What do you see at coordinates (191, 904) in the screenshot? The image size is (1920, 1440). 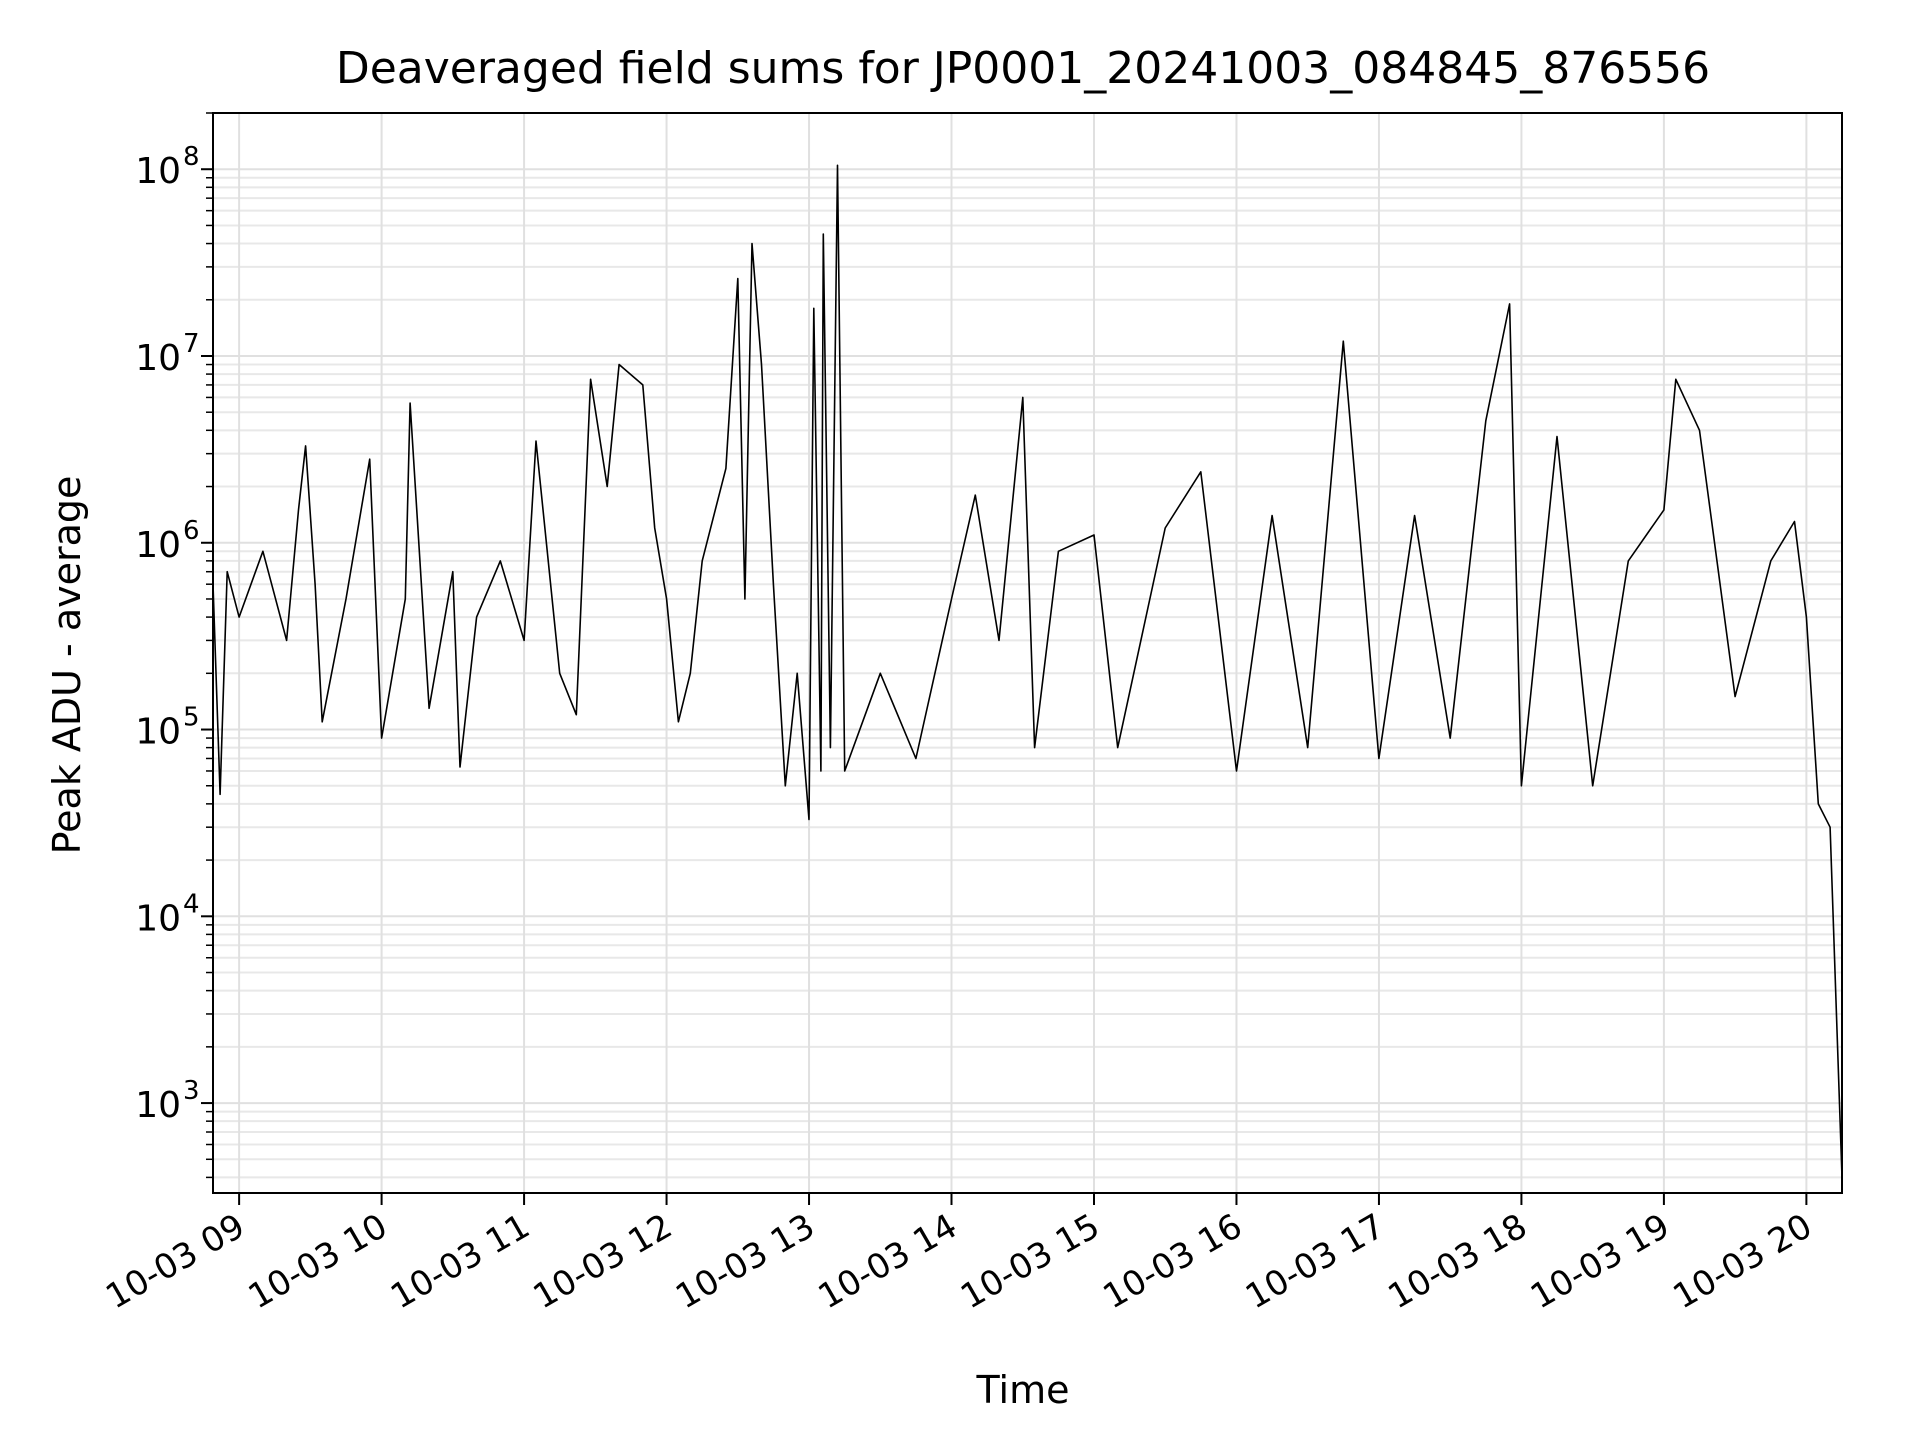 I see `y-tick-label-exponent: 4` at bounding box center [191, 904].